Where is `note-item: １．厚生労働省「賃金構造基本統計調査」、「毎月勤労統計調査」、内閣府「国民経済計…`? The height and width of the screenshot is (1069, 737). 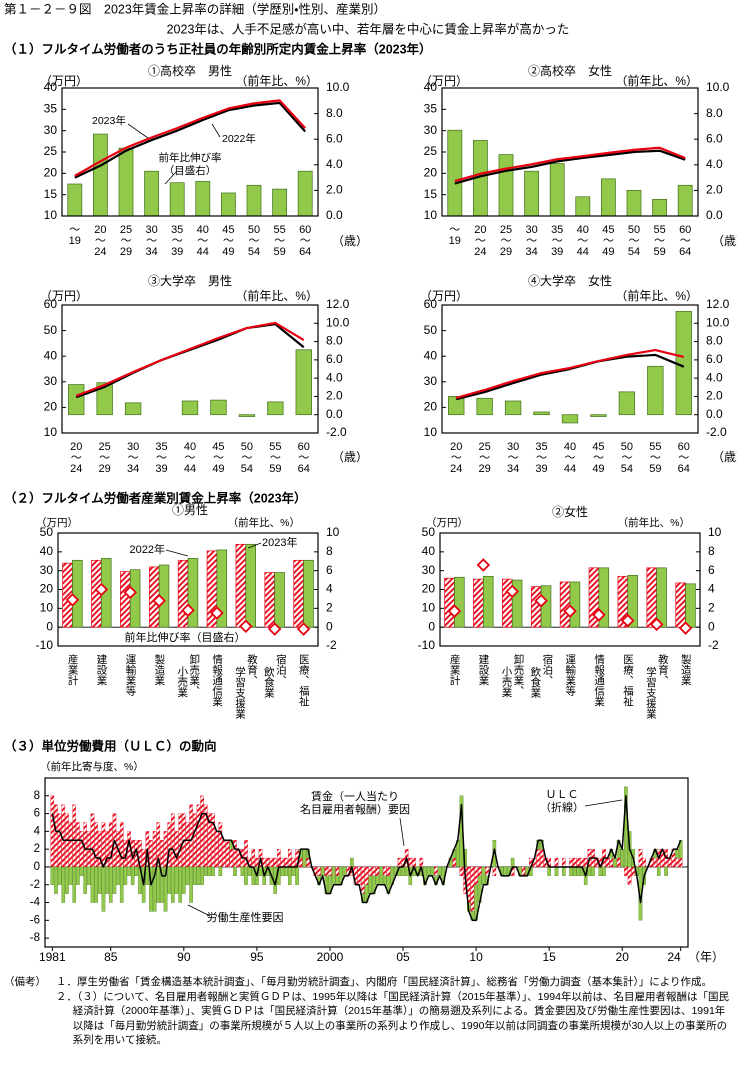 note-item: １．厚生労働省「賃金構造基本統計調査」、「毎月勤労統計調査」、内閣府「国民経済計… is located at coordinates (384, 982).